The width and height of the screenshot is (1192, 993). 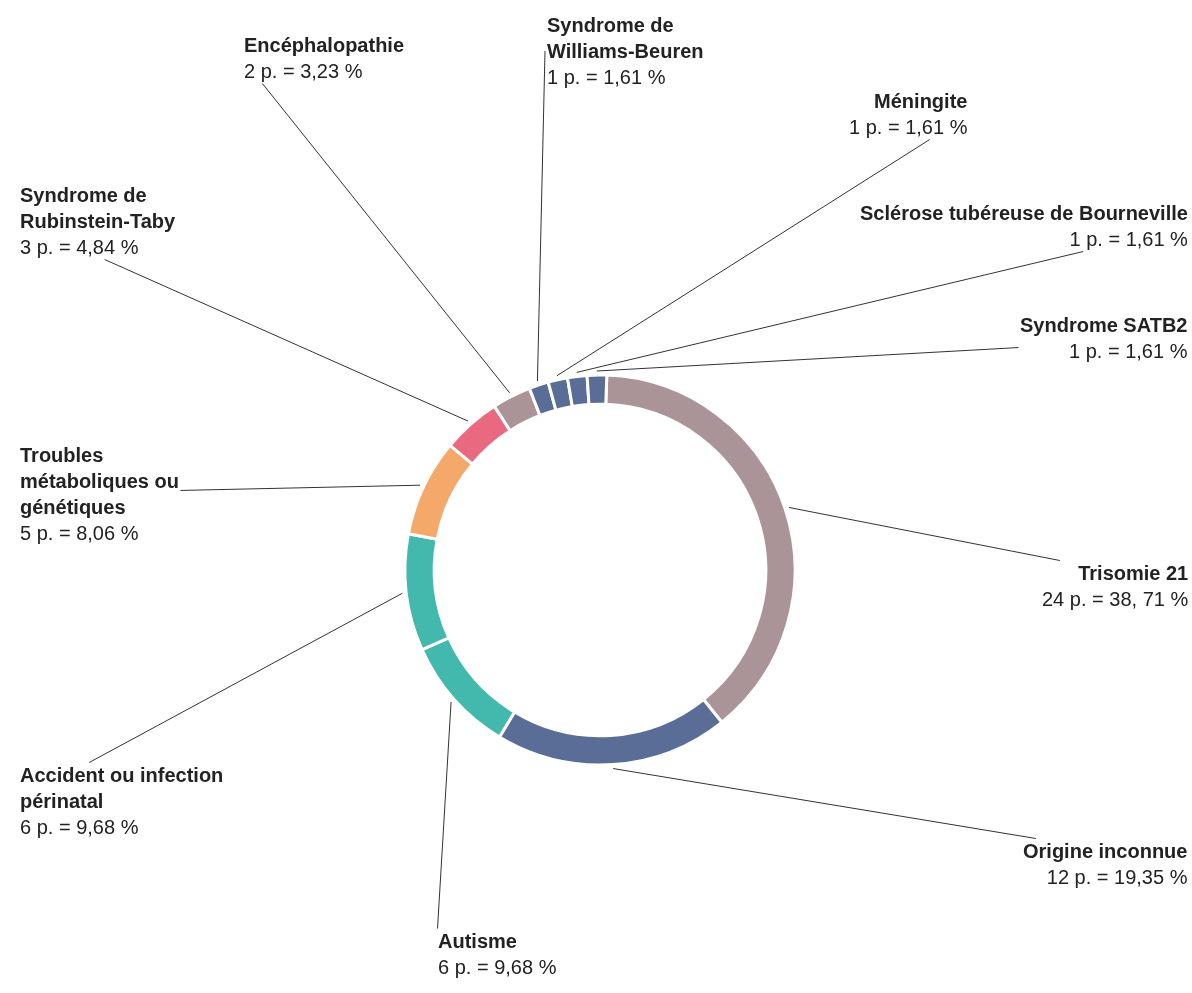 What do you see at coordinates (98, 208) in the screenshot?
I see `slice-label: Syndrome de Rubinstein-Taby` at bounding box center [98, 208].